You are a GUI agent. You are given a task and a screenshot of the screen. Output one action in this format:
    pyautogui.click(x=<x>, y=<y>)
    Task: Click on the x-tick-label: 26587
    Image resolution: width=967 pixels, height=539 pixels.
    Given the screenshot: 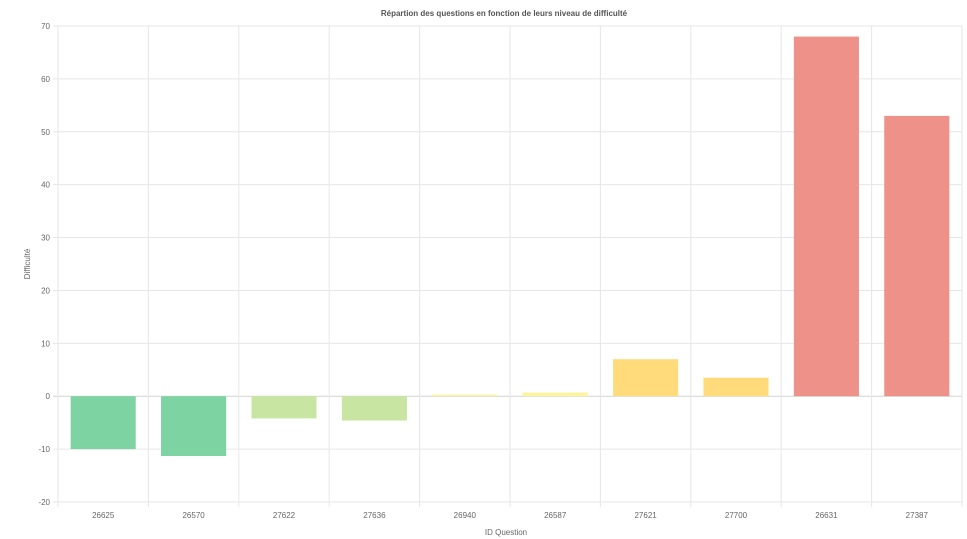 What is the action you would take?
    pyautogui.click(x=555, y=515)
    